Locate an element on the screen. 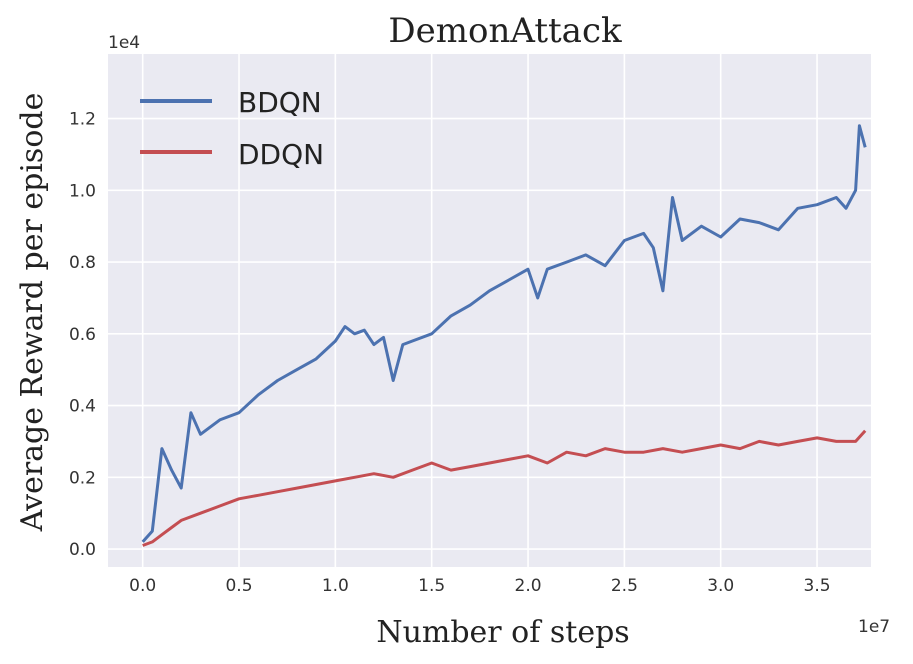 The width and height of the screenshot is (913, 664). x-tick-label-4: 2.0 is located at coordinates (528, 586).